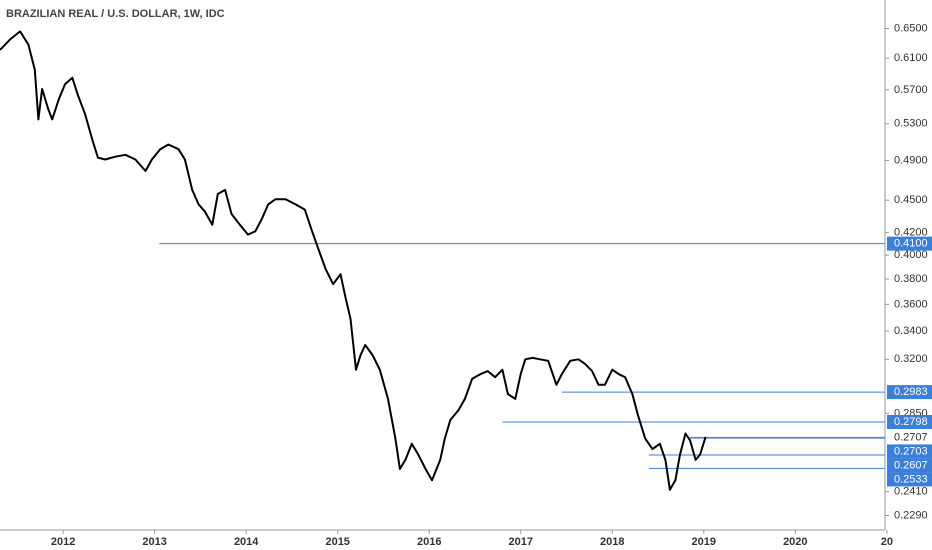  I want to click on y-tick-label: 0.6500, so click(911, 28).